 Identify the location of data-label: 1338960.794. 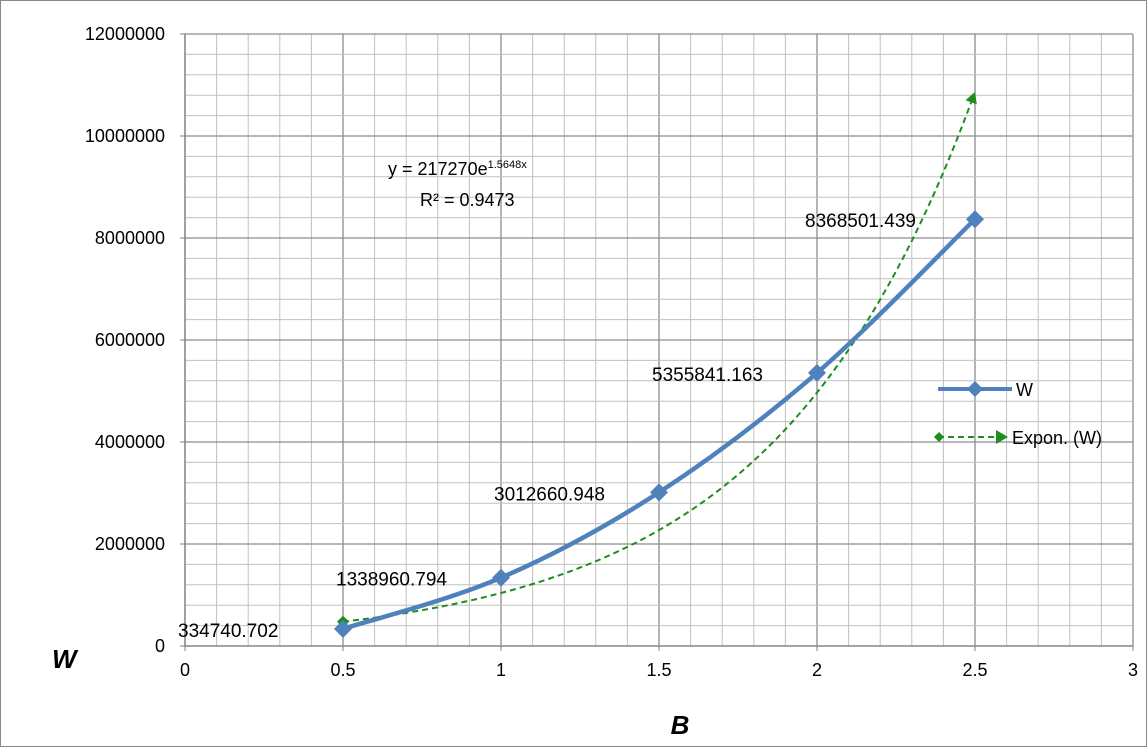
(391, 580).